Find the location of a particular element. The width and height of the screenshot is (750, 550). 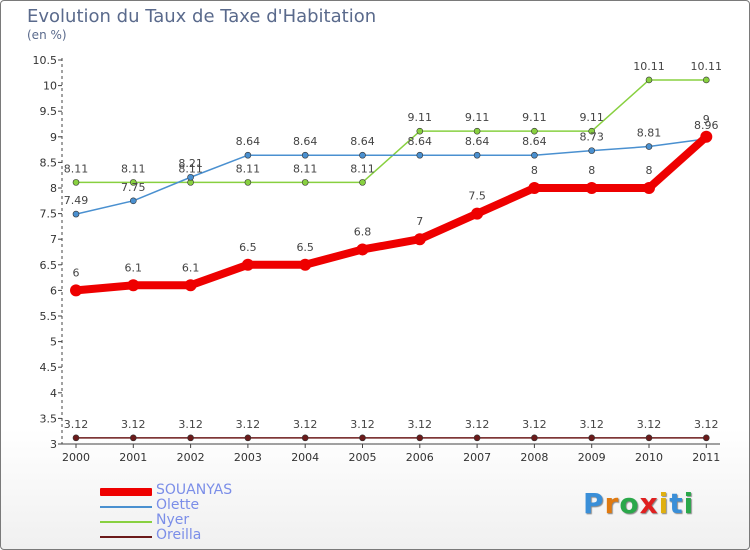

data-label: 7 is located at coordinates (419, 221).